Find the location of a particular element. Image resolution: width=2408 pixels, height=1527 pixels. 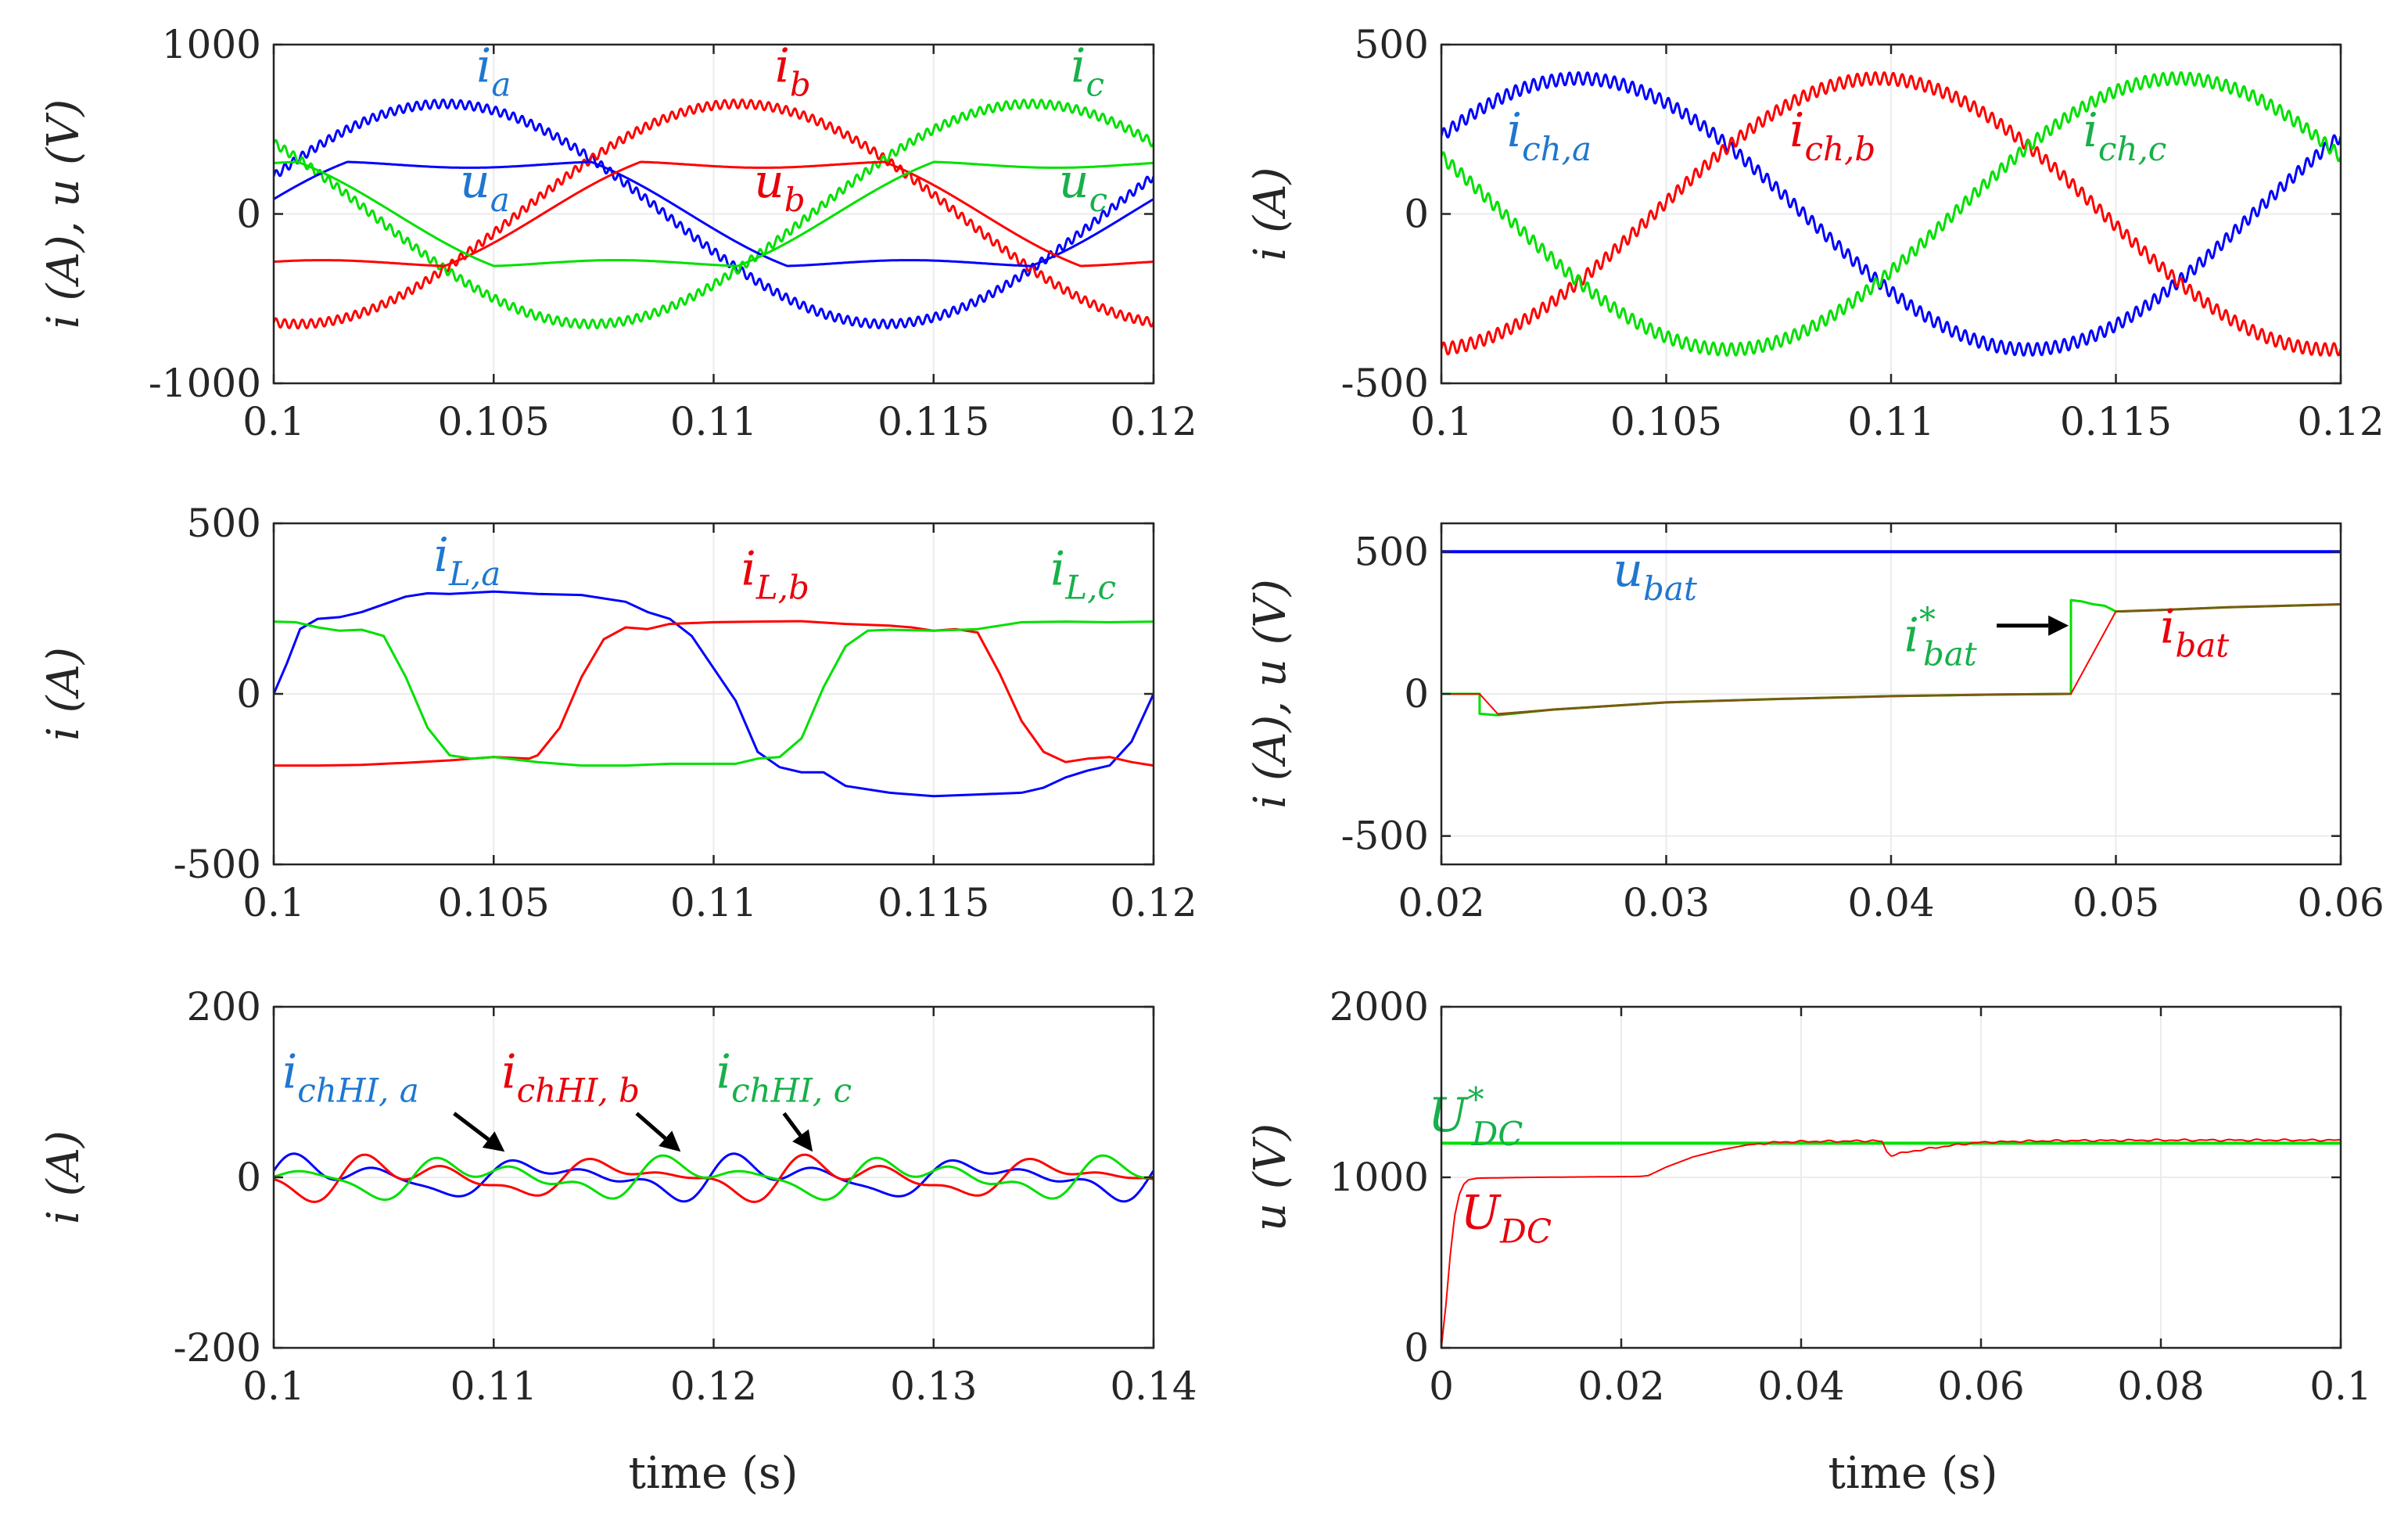

y-axis-label: u (V) is located at coordinates (1270, 1177).